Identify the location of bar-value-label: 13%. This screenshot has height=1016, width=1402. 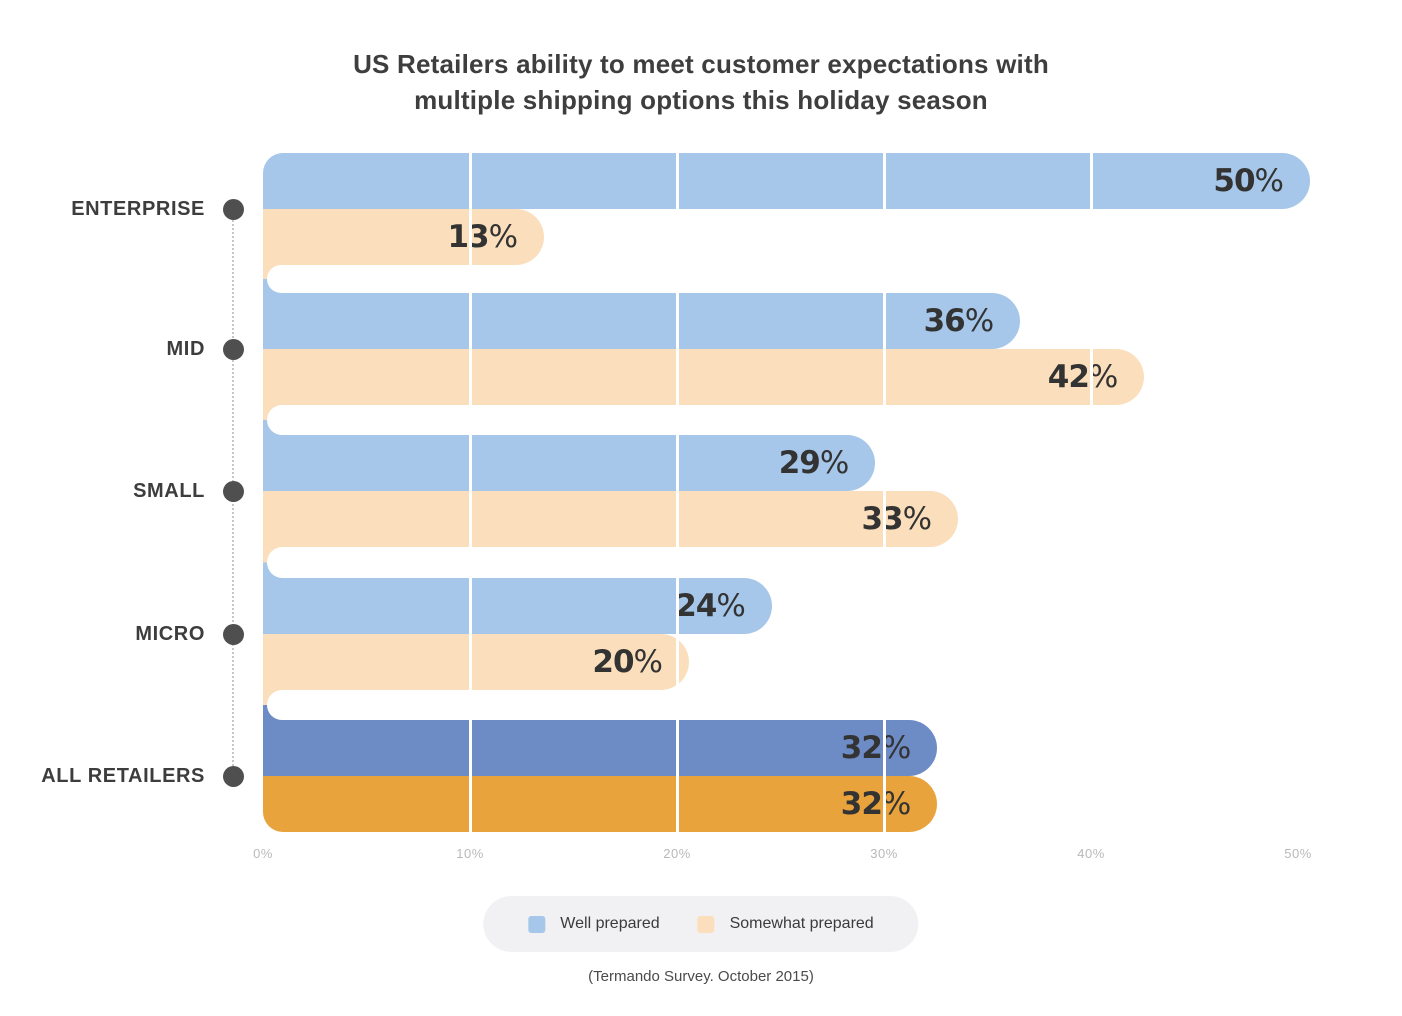
(482, 237).